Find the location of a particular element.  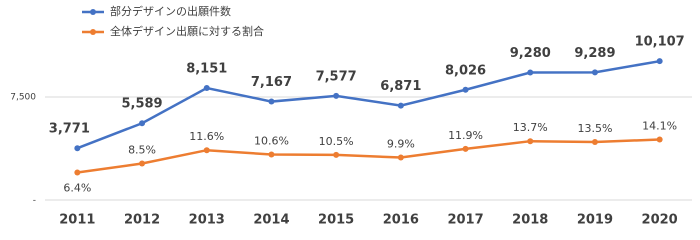

data-label: 6.4% is located at coordinates (77, 188).